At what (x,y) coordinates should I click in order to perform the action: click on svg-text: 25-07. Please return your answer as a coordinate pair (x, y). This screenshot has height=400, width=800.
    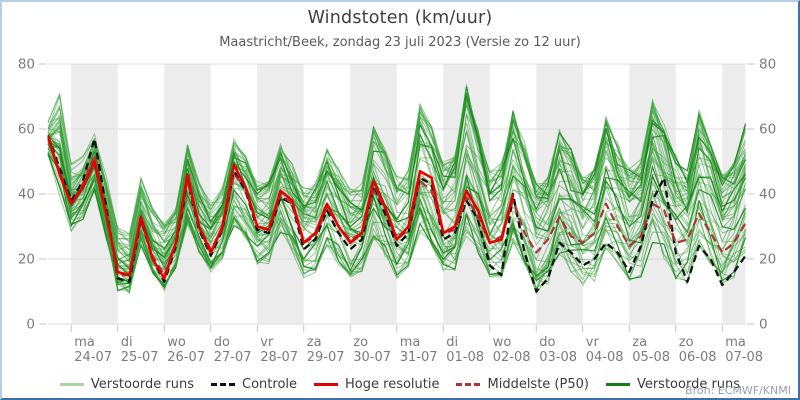
    Looking at the image, I should click on (140, 357).